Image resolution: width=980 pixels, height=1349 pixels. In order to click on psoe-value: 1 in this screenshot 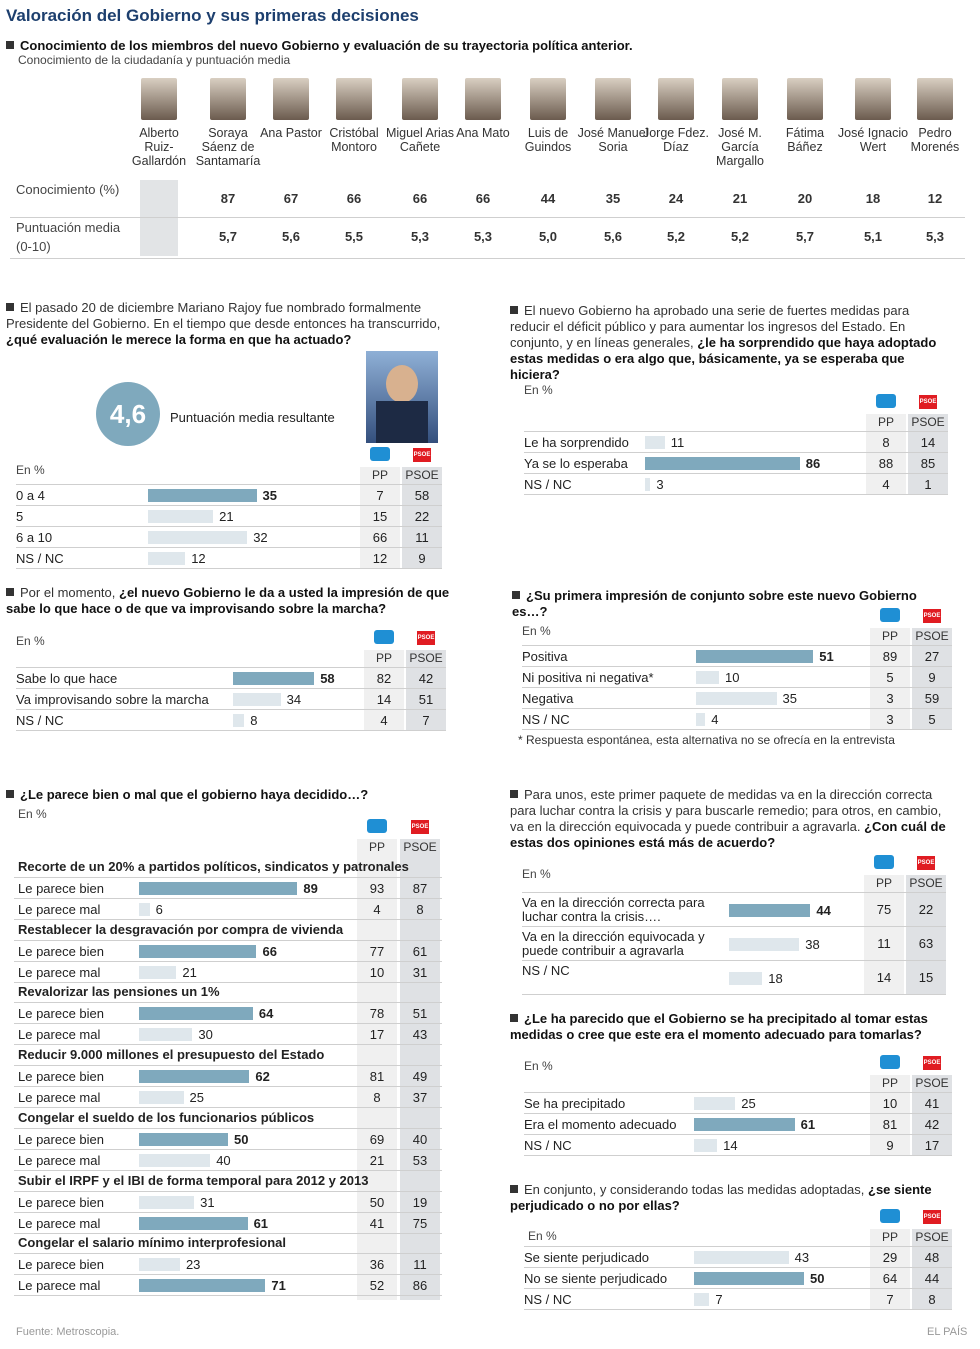, I will do `click(928, 484)`.